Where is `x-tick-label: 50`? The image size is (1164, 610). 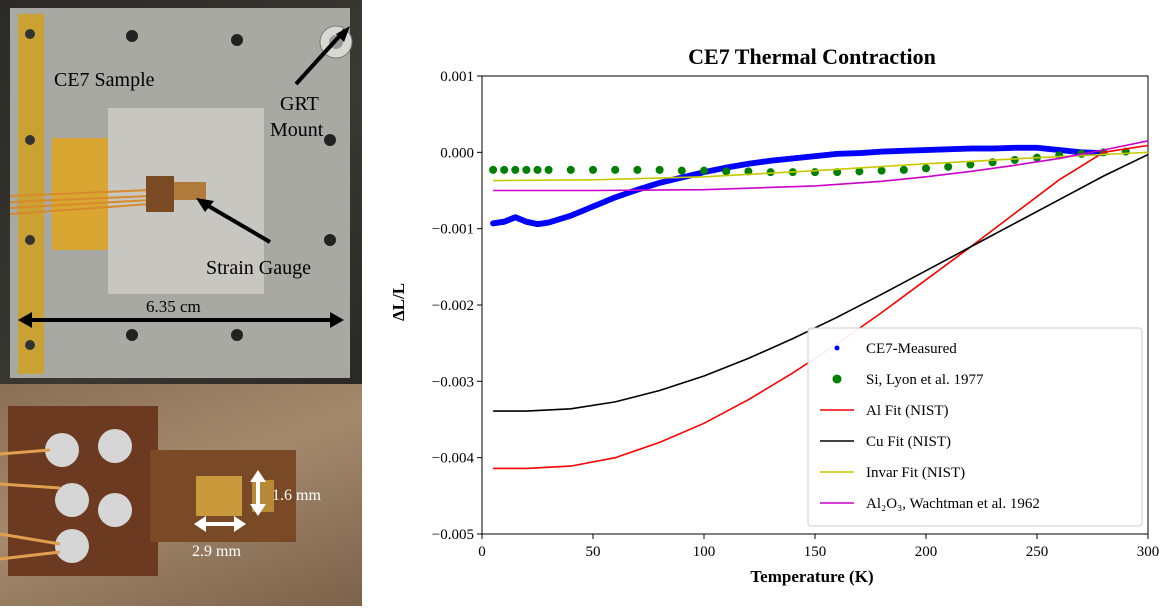
x-tick-label: 50 is located at coordinates (593, 552).